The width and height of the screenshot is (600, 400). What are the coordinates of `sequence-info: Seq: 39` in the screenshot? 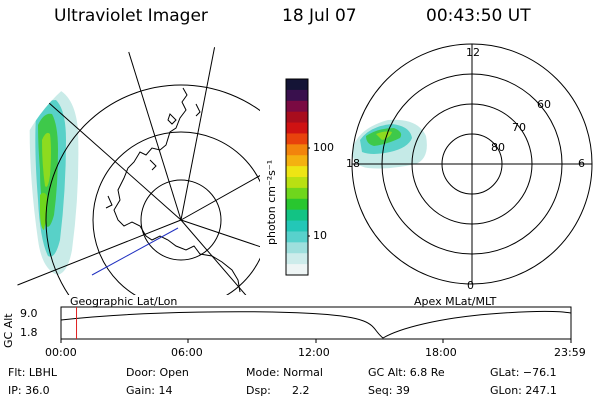 It's located at (389, 390).